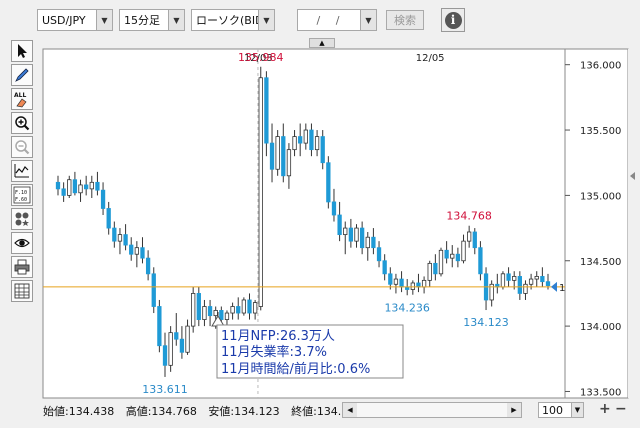  What do you see at coordinates (605, 409) in the screenshot?
I see `zoom-in-small-button: +` at bounding box center [605, 409].